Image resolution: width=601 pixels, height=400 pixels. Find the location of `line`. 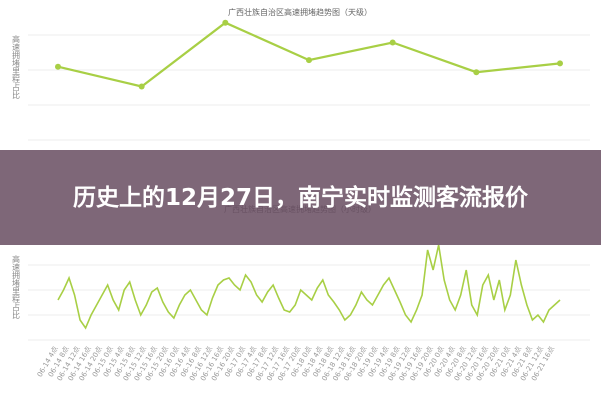

line is located at coordinates (309, 54).